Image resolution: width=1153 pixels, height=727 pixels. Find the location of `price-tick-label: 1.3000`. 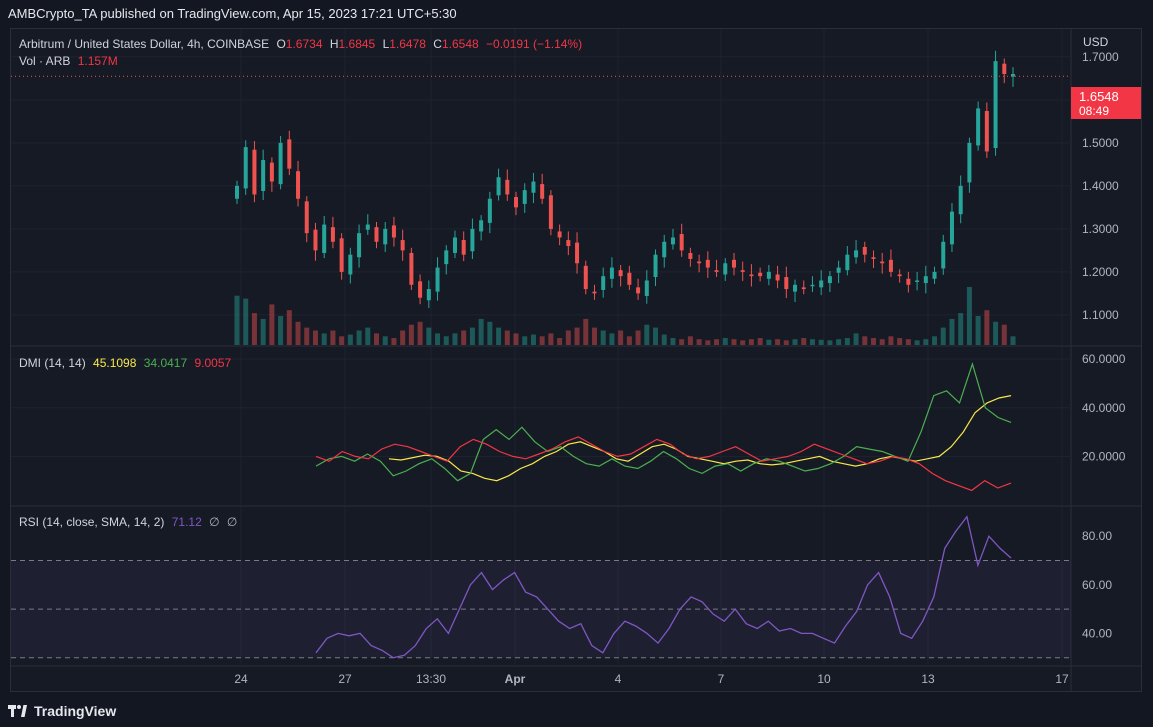

price-tick-label: 1.3000 is located at coordinates (1100, 229).